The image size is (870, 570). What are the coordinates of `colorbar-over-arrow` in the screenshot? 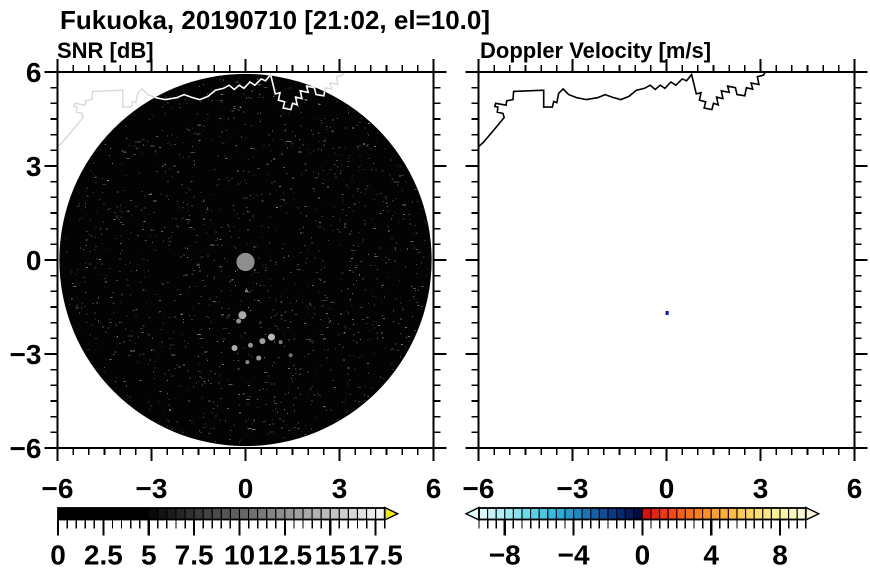 It's located at (813, 514).